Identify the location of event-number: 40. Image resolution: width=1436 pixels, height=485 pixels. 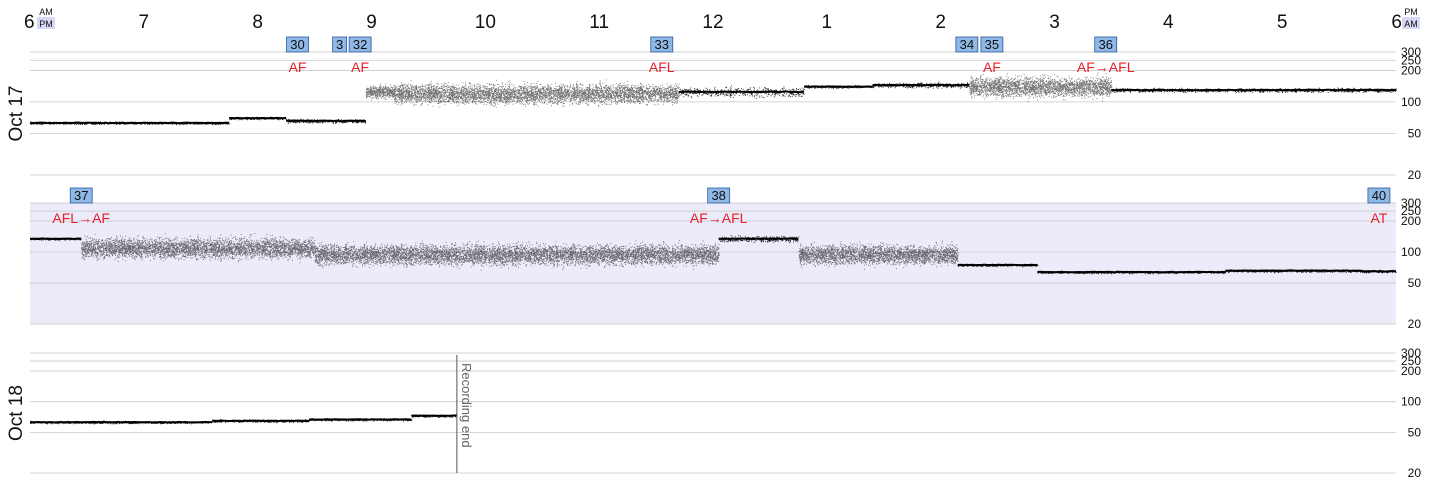
(1379, 195).